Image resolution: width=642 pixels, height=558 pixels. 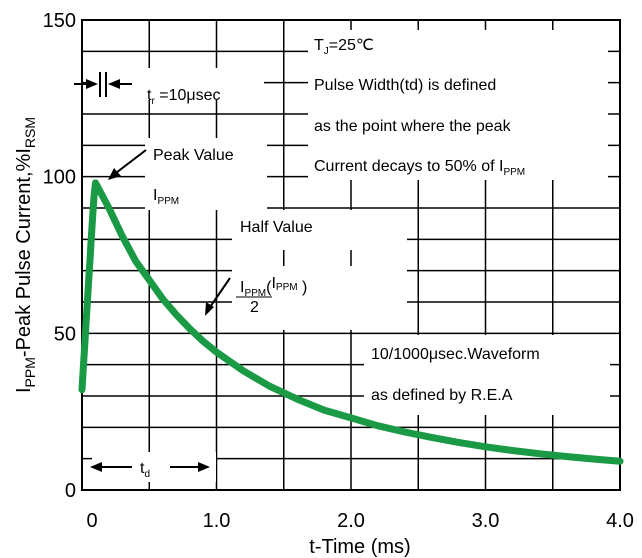 I want to click on x-axis-title: t-Time (ms), so click(x=359, y=547).